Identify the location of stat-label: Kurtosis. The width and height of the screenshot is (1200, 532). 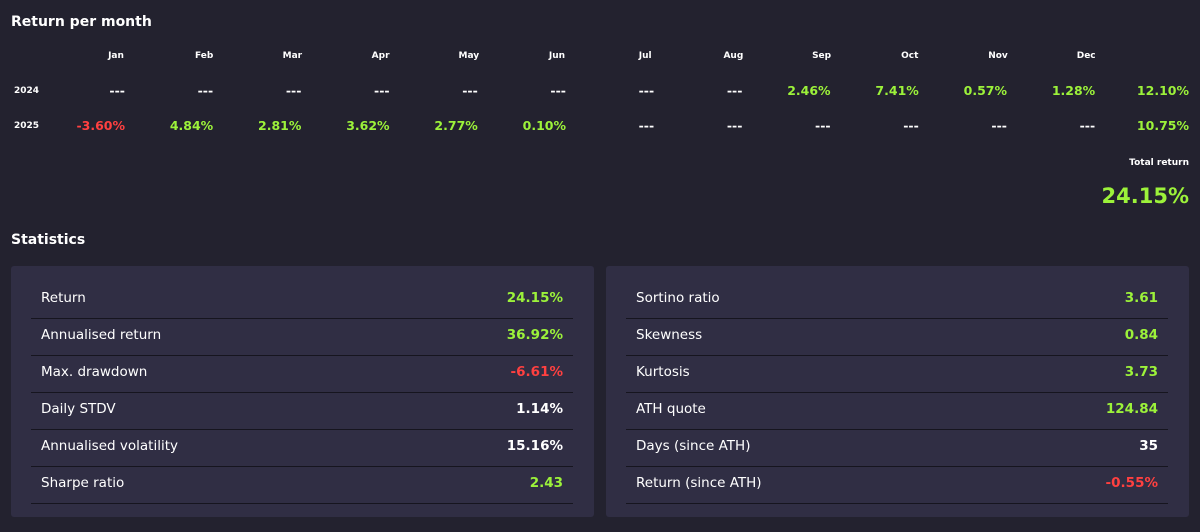
(663, 372).